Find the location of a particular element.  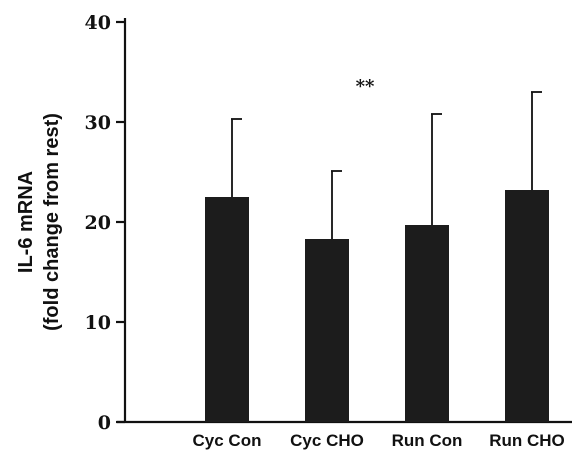

y-tick-label: 0 is located at coordinates (104, 423).